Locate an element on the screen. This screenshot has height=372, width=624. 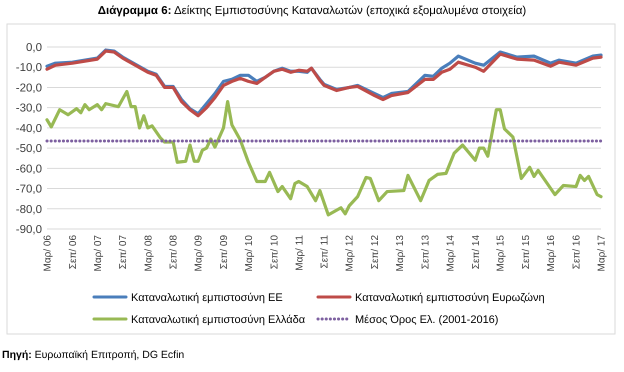
x-tick-label: Σεπ/ 12 is located at coordinates (376, 252).